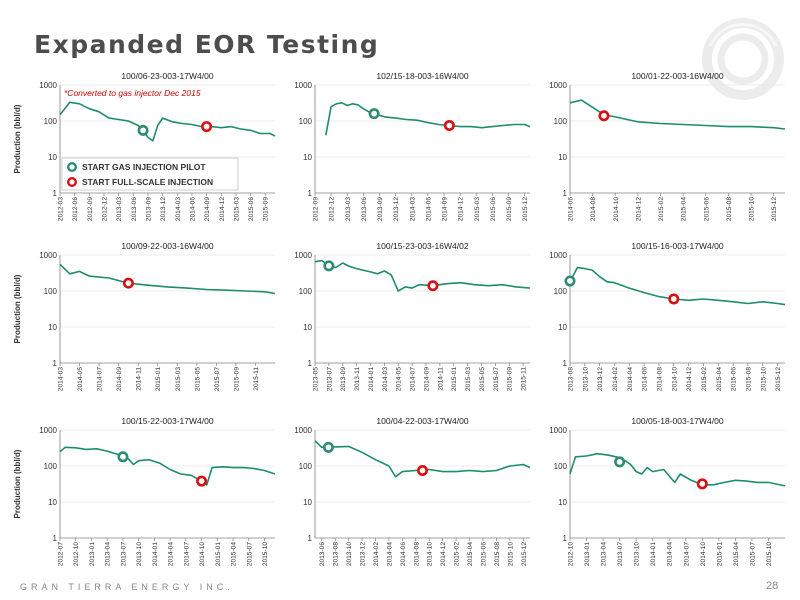 The width and height of the screenshot is (800, 600). What do you see at coordinates (108, 554) in the screenshot?
I see `x-tick-label: 2013-04` at bounding box center [108, 554].